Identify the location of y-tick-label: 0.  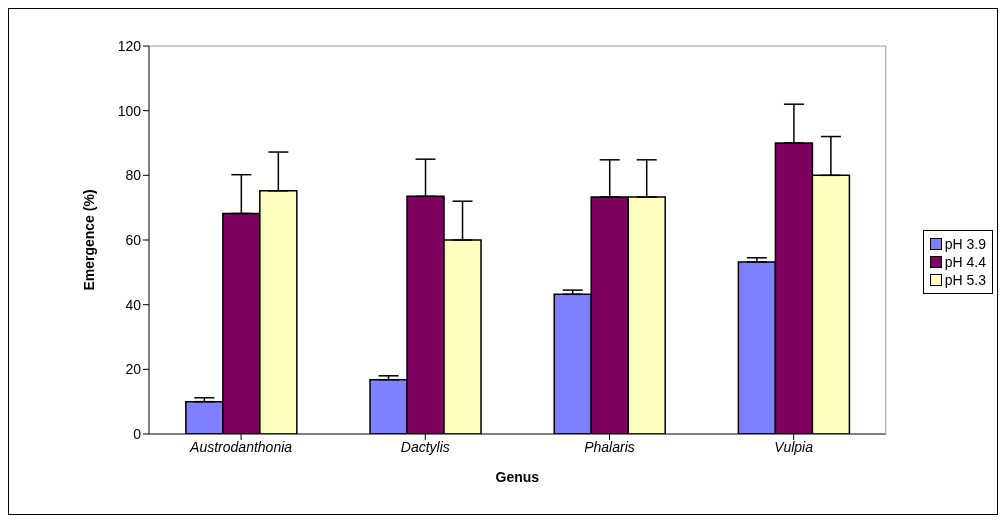
(137, 433).